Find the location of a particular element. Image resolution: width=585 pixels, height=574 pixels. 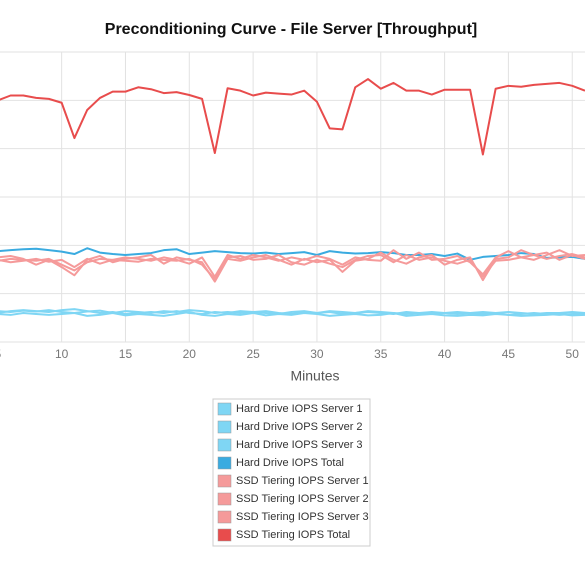

legend-label: Hard Drive IOPS Total is located at coordinates (290, 463).